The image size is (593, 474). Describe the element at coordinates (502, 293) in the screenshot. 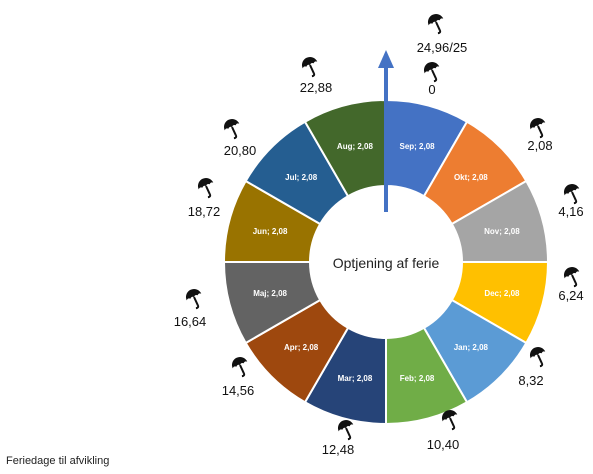

I see `slice-label-dec: Dec; 2,08` at that location.